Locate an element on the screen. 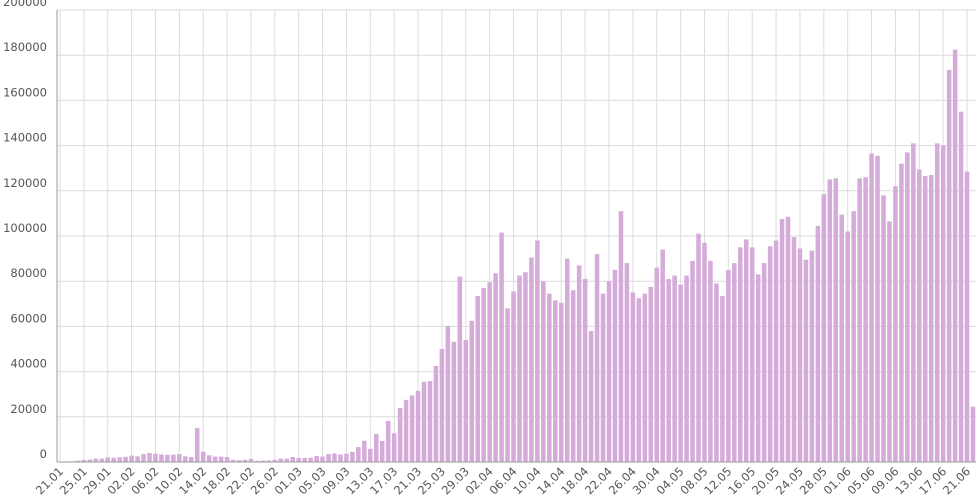 The height and width of the screenshot is (504, 978). bar-11.04 is located at coordinates (543, 371).